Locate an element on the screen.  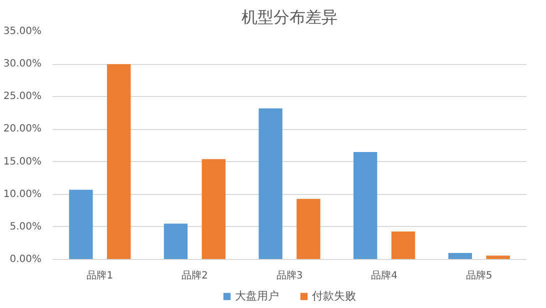
x-tick-label: 品牌1 is located at coordinates (100, 276).